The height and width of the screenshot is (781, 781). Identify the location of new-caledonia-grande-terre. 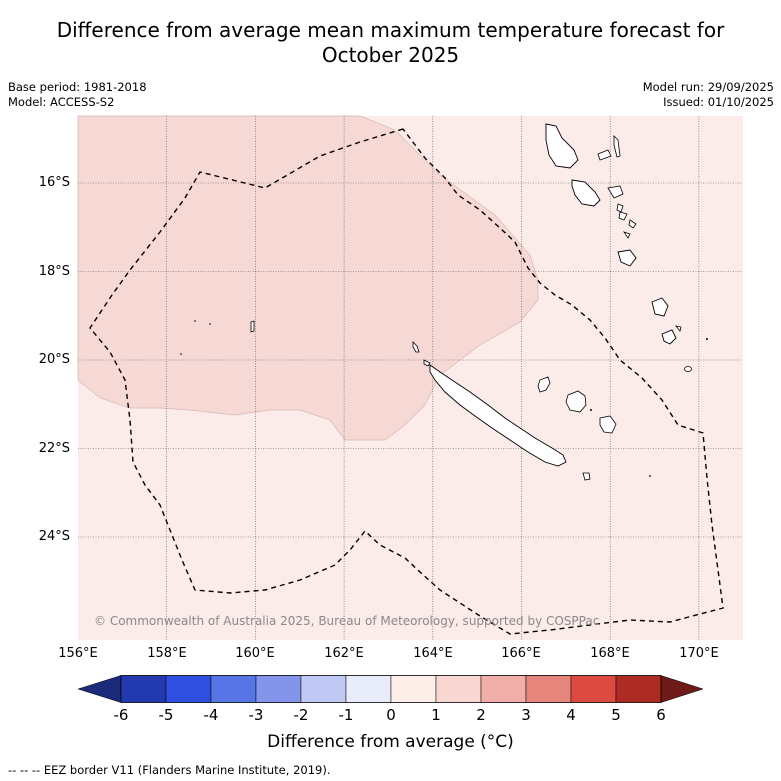
(498, 415).